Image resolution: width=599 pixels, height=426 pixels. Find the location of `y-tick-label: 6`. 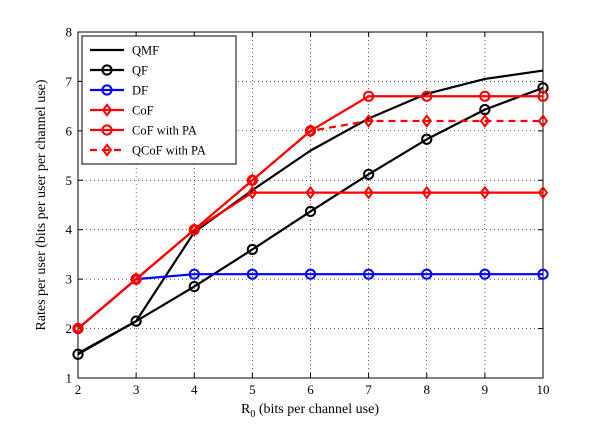

y-tick-label: 6 is located at coordinates (69, 130).